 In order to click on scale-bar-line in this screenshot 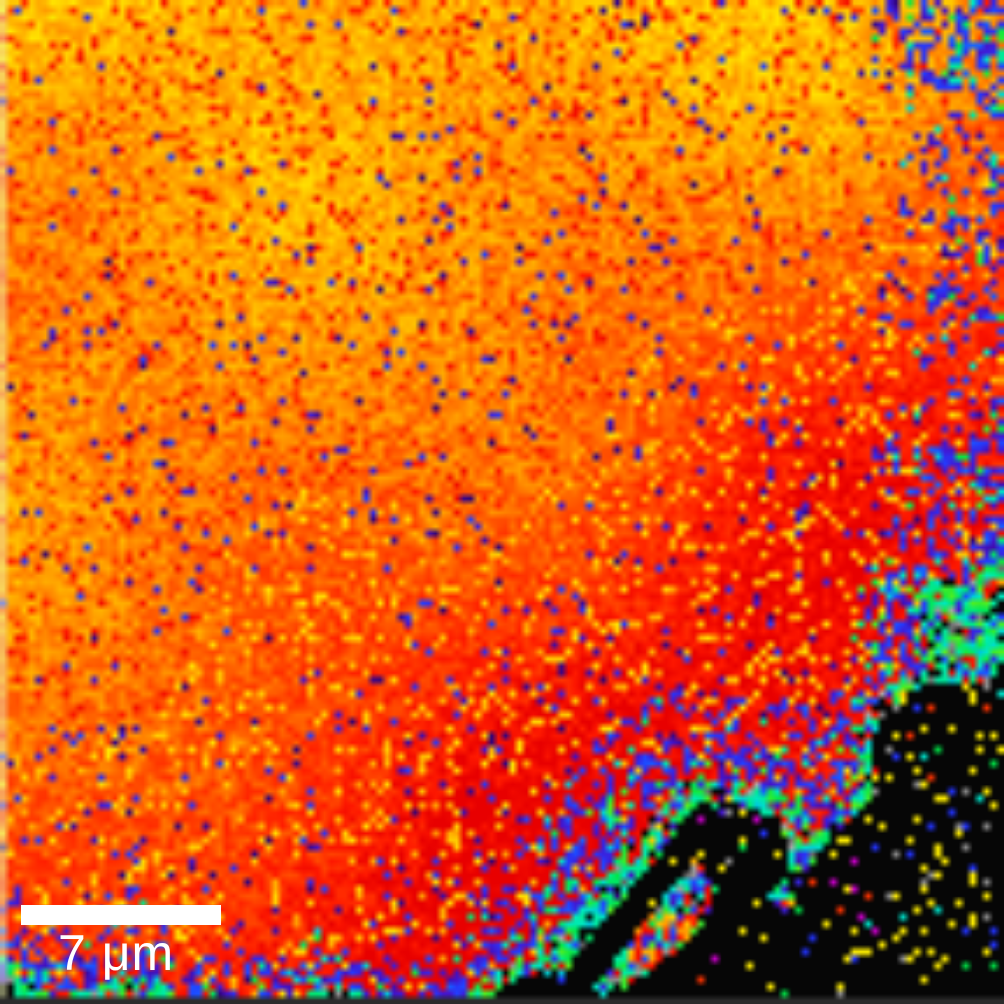, I will do `click(121, 915)`.